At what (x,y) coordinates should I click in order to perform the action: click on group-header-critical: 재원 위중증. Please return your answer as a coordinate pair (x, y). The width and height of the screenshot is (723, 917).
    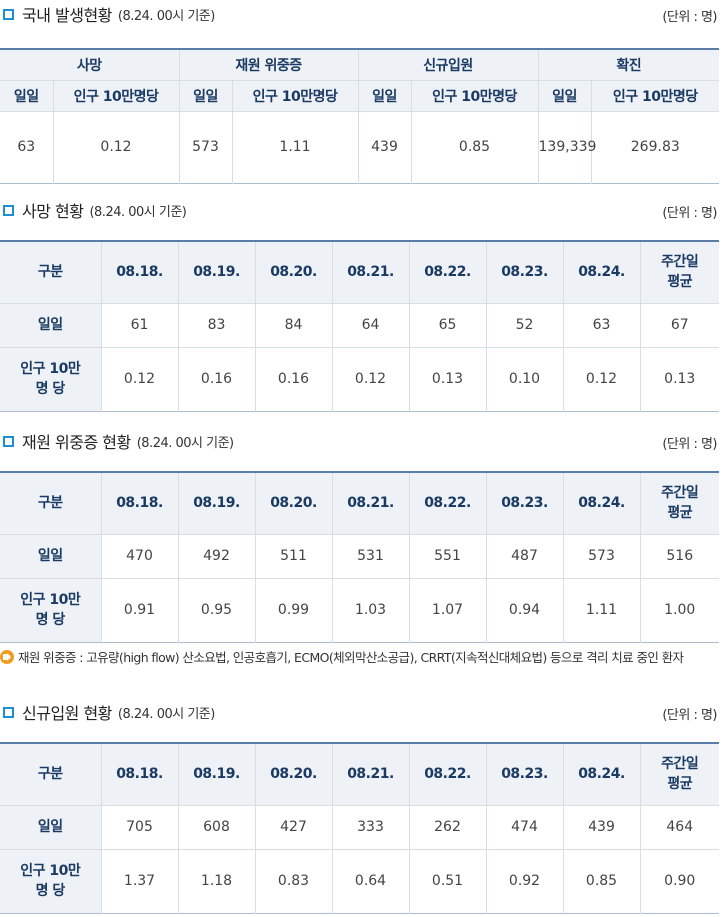
    Looking at the image, I should click on (269, 64).